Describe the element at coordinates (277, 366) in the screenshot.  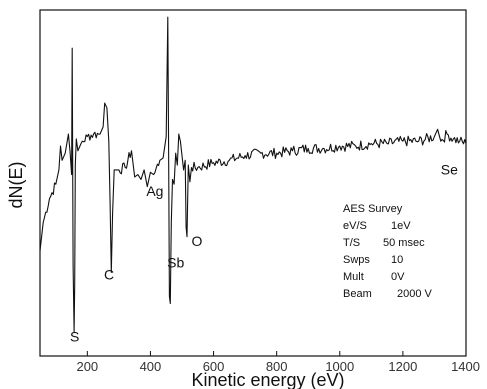
I see `x-tick-label: 800` at that location.